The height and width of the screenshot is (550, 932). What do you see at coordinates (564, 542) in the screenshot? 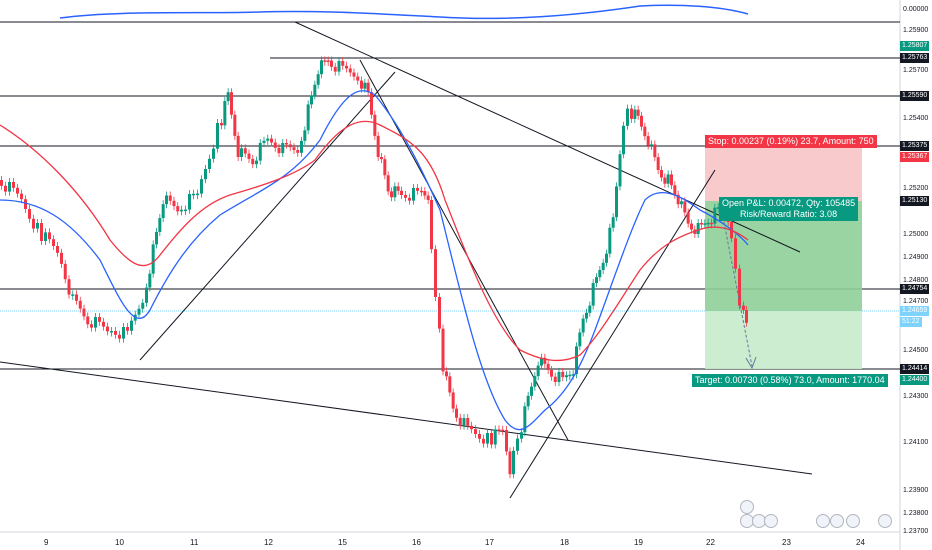
I see `time-axis-label: 18` at bounding box center [564, 542].